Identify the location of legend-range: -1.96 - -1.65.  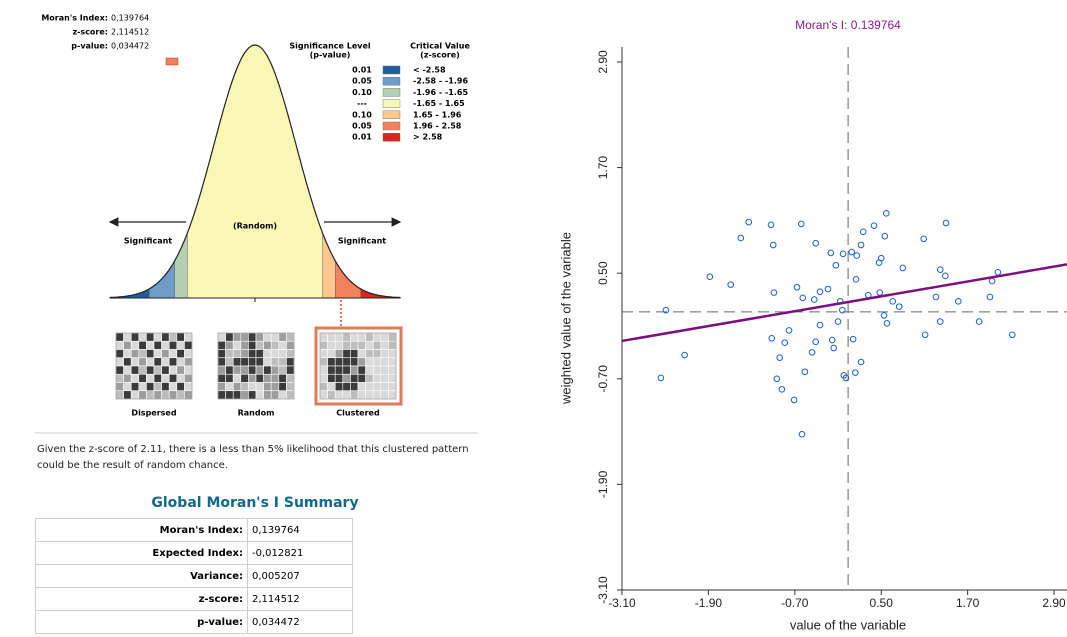
(440, 92).